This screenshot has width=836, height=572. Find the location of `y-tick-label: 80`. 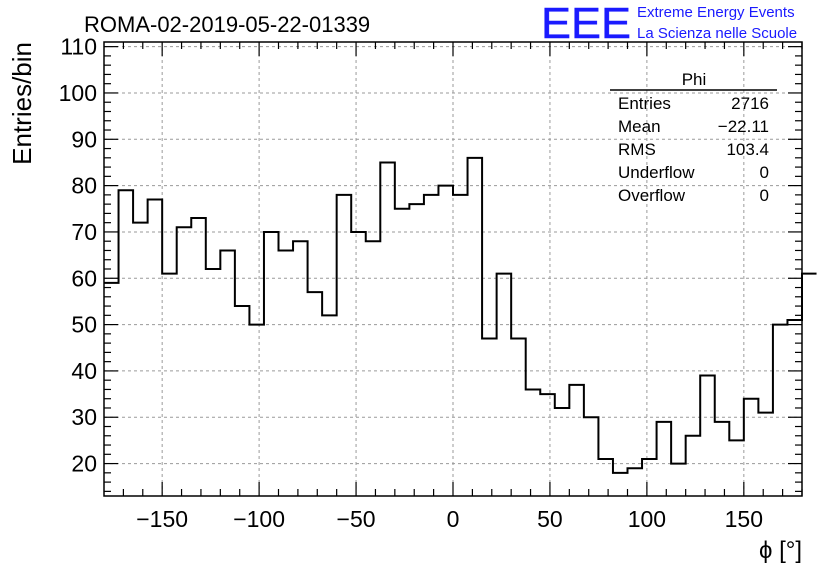

y-tick-label: 80 is located at coordinates (84, 186).